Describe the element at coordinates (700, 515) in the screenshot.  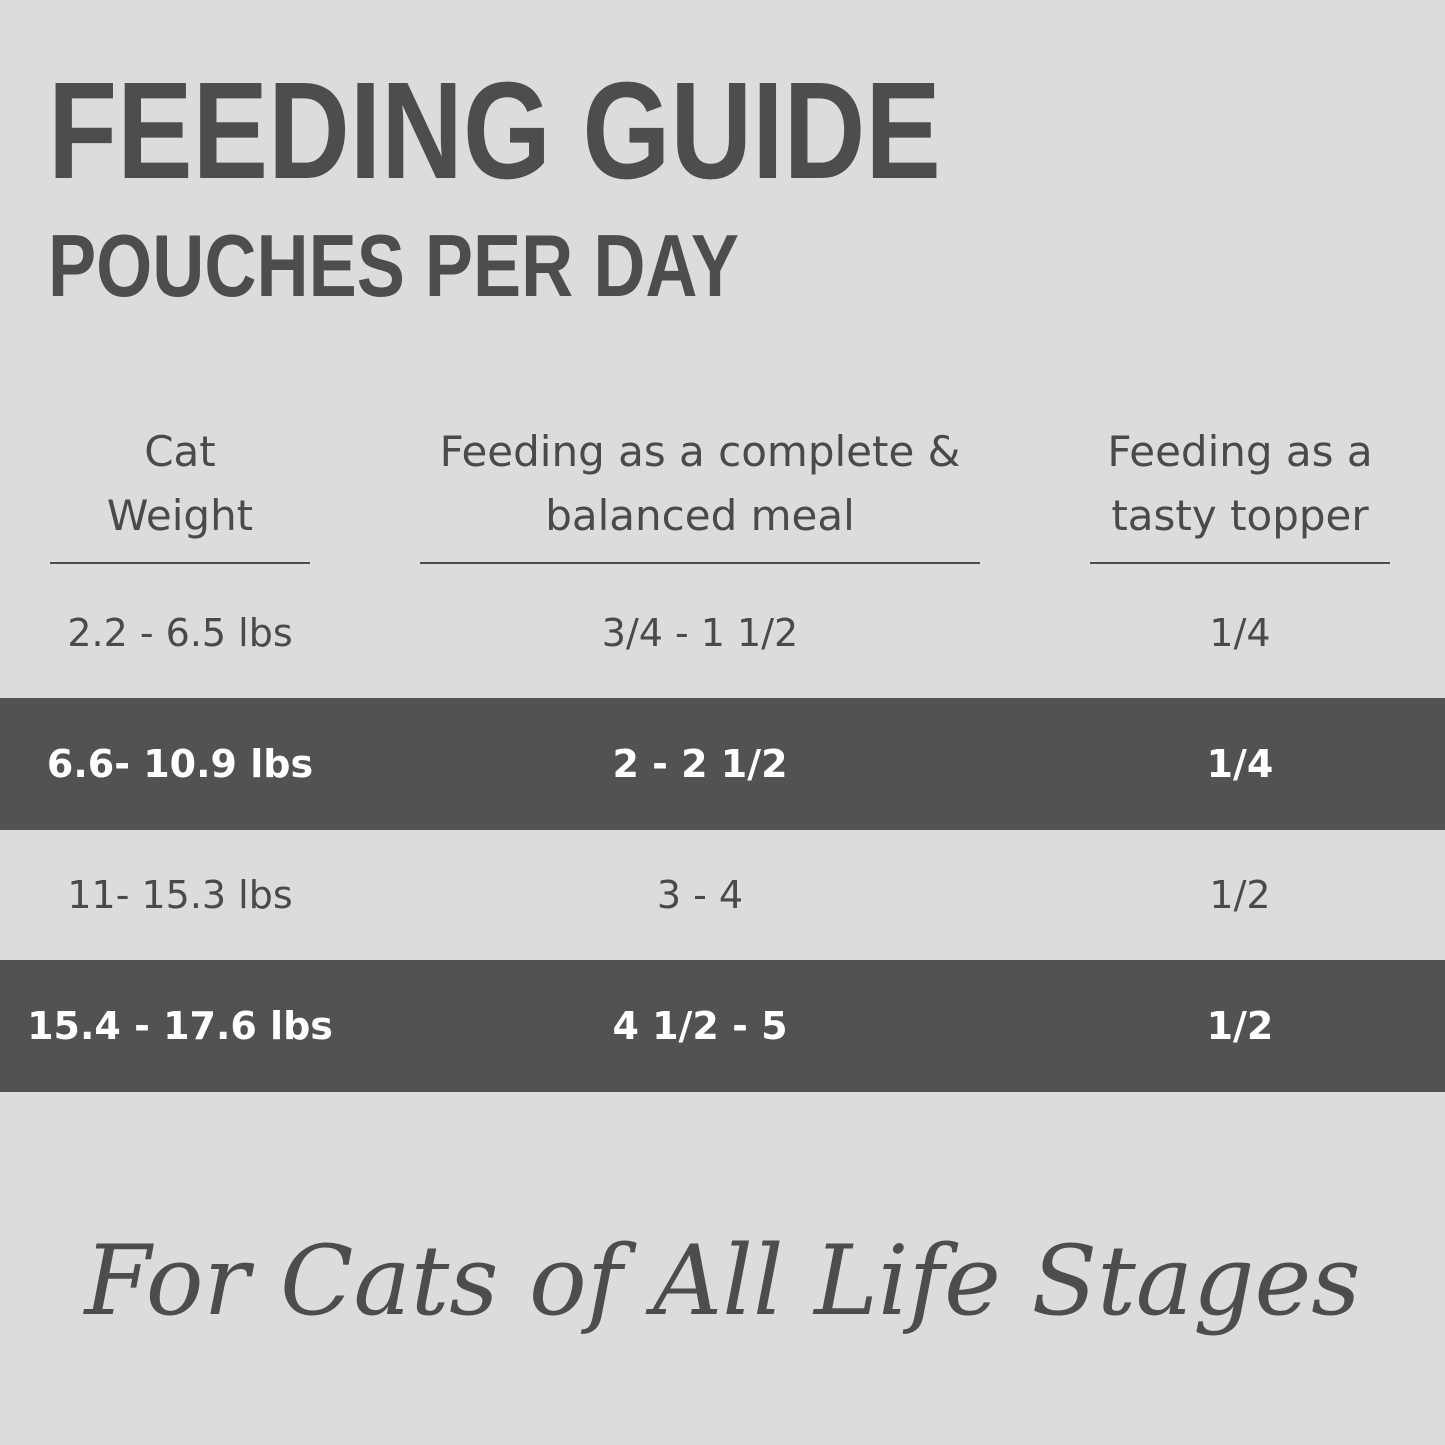
I see `header-line: balanced meal` at that location.